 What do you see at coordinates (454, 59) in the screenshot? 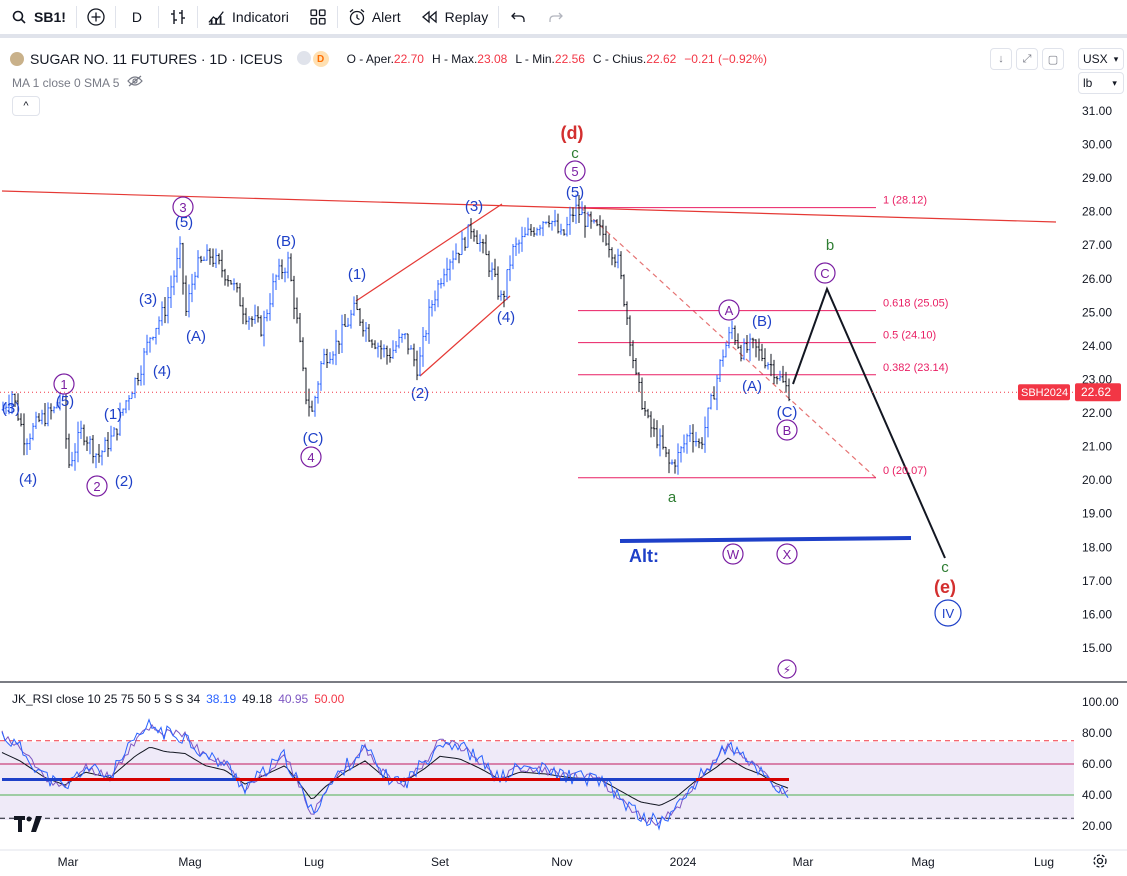
I see `high-label: H - Max.` at bounding box center [454, 59].